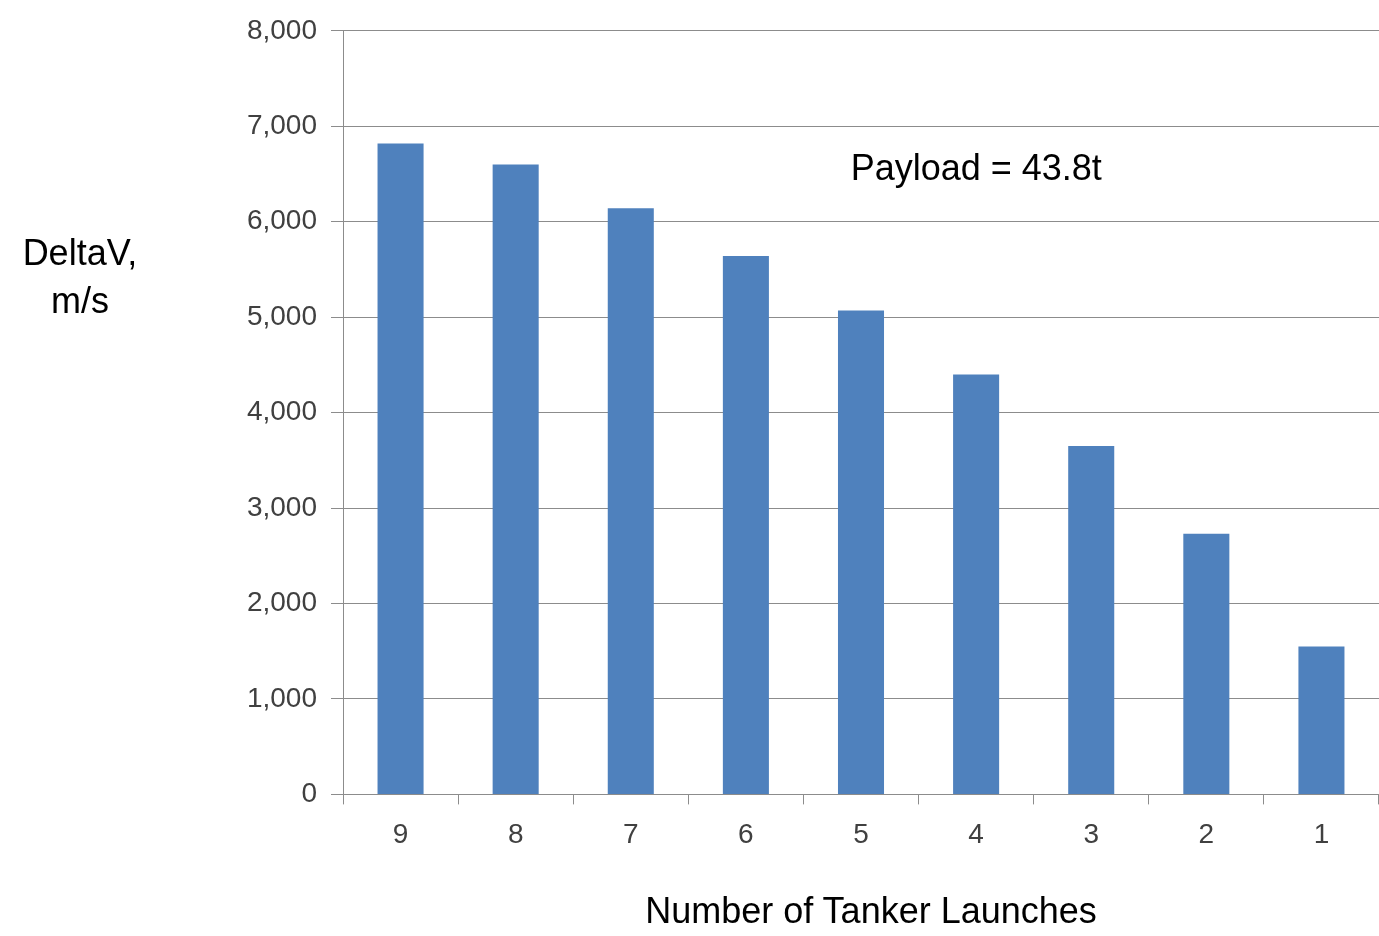 This screenshot has width=1379, height=936. Describe the element at coordinates (281, 697) in the screenshot. I see `y-tick-label: 1,000` at that location.